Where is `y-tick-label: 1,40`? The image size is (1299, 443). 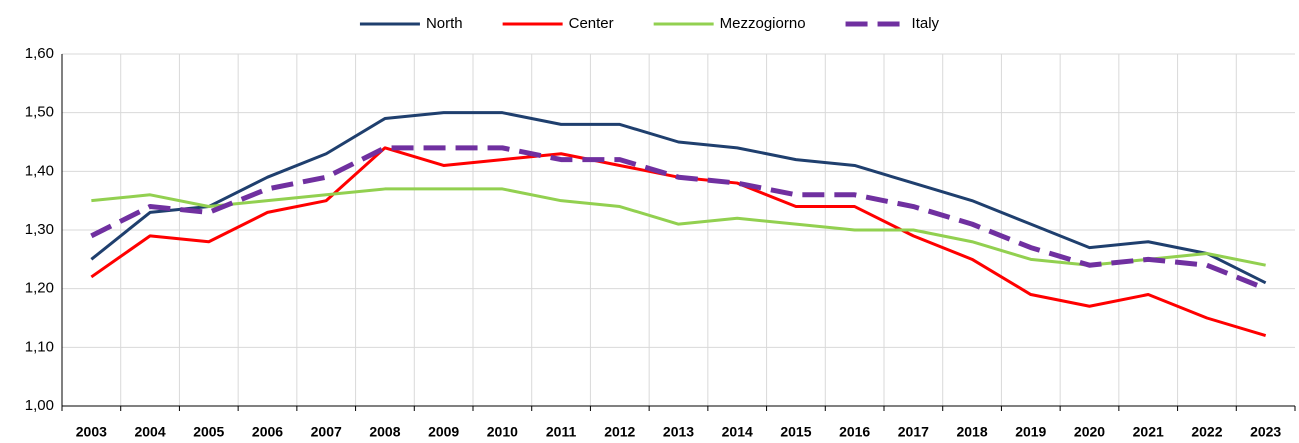
y-tick-label: 1,40 is located at coordinates (39, 170).